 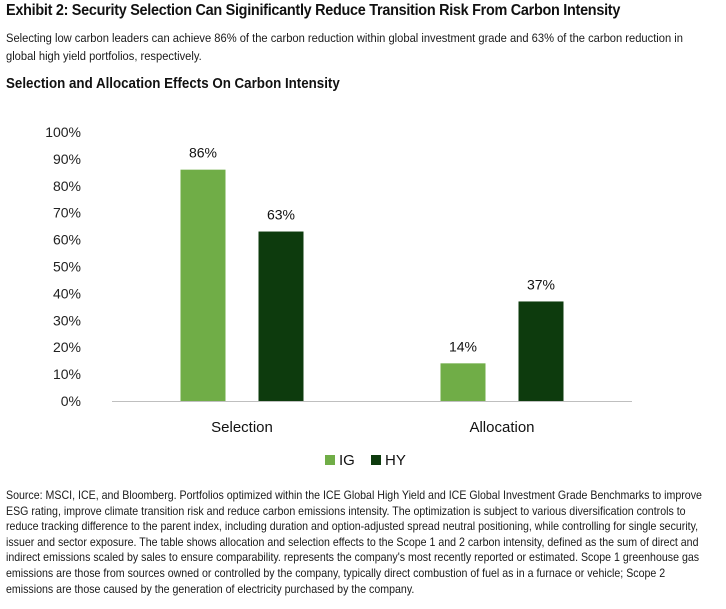 What do you see at coordinates (203, 153) in the screenshot?
I see `data-label: 86%` at bounding box center [203, 153].